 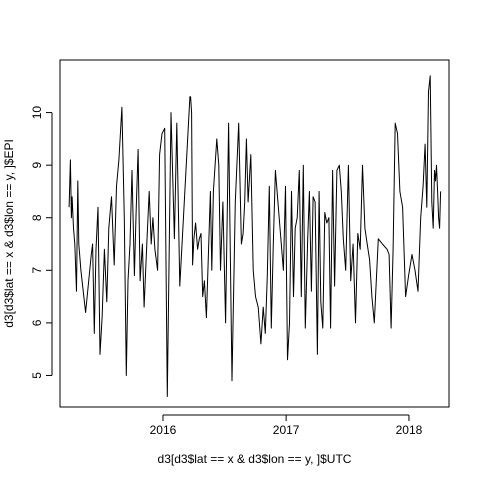 What do you see at coordinates (41, 242) in the screenshot?
I see `y-axis: 5 6 7 8 9 10` at bounding box center [41, 242].